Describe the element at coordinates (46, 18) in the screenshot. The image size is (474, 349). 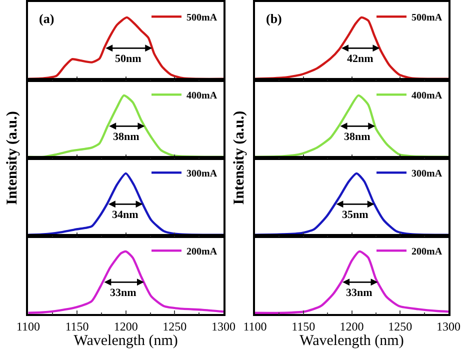
I see `annotation: (a)` at that location.